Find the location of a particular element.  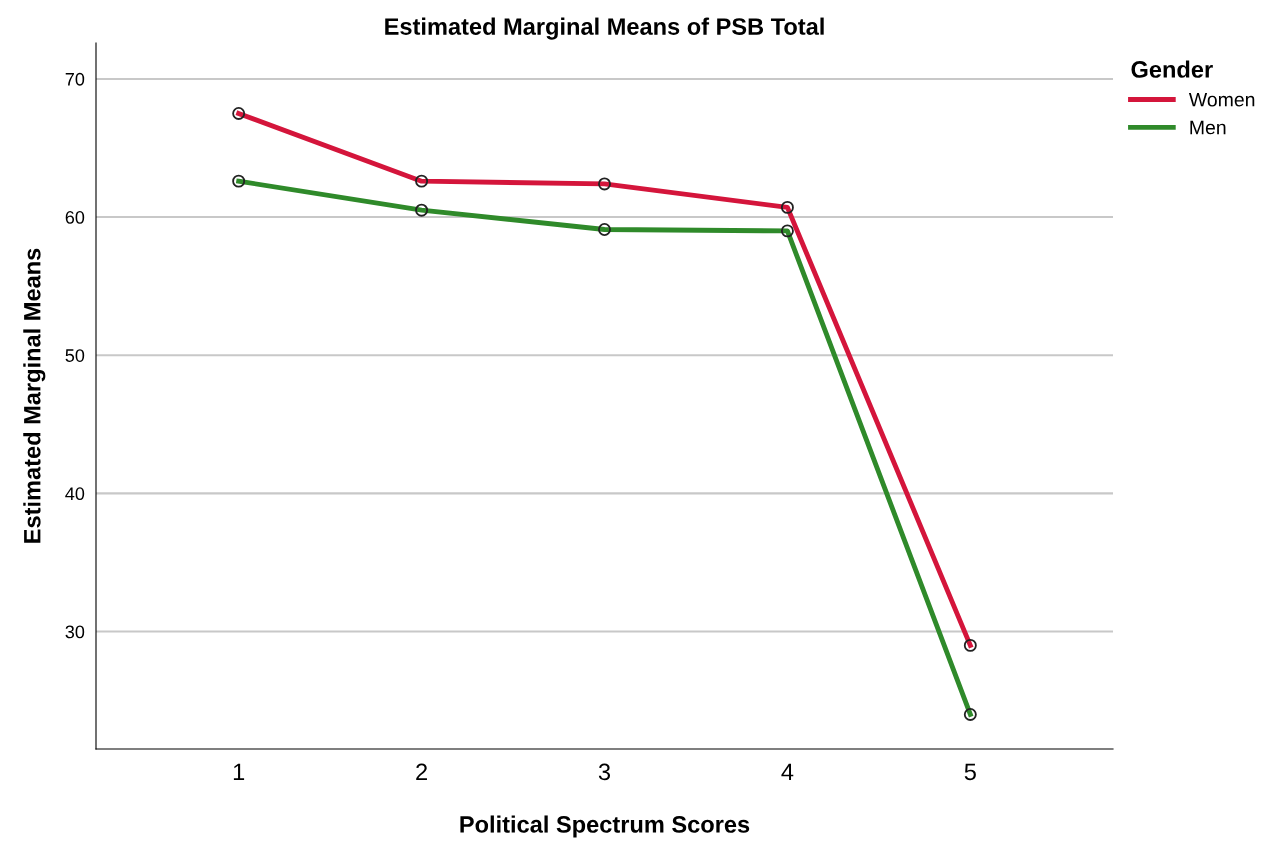

legend-title: Gender is located at coordinates (1172, 69).